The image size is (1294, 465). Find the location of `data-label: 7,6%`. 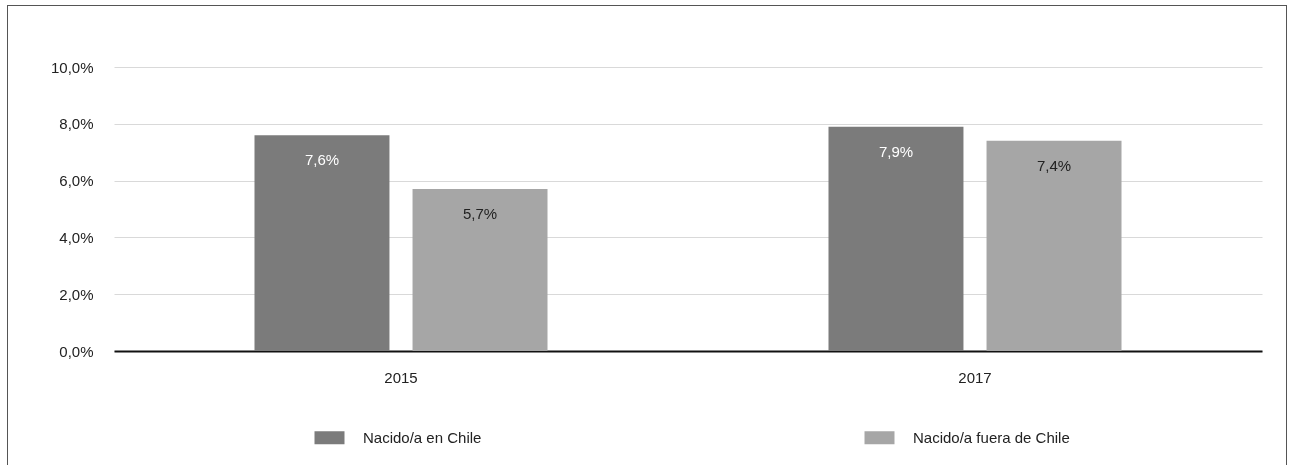

data-label: 7,6% is located at coordinates (322, 160).